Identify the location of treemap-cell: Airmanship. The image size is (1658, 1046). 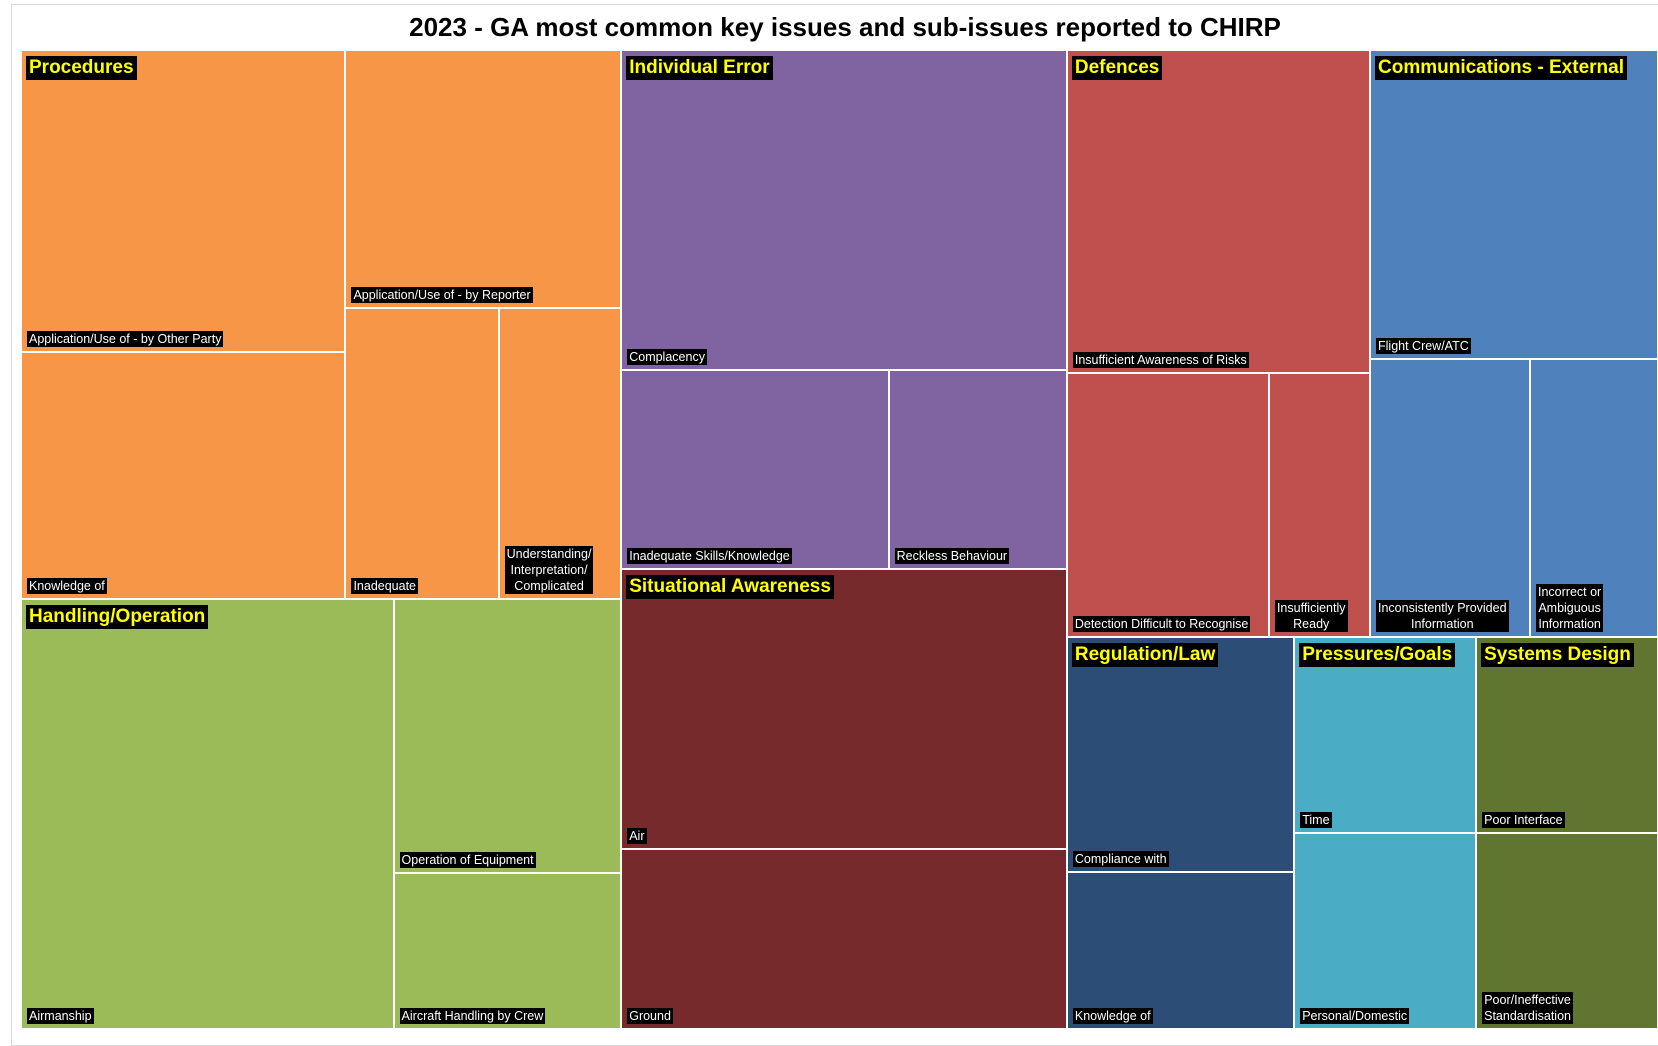
(207, 813).